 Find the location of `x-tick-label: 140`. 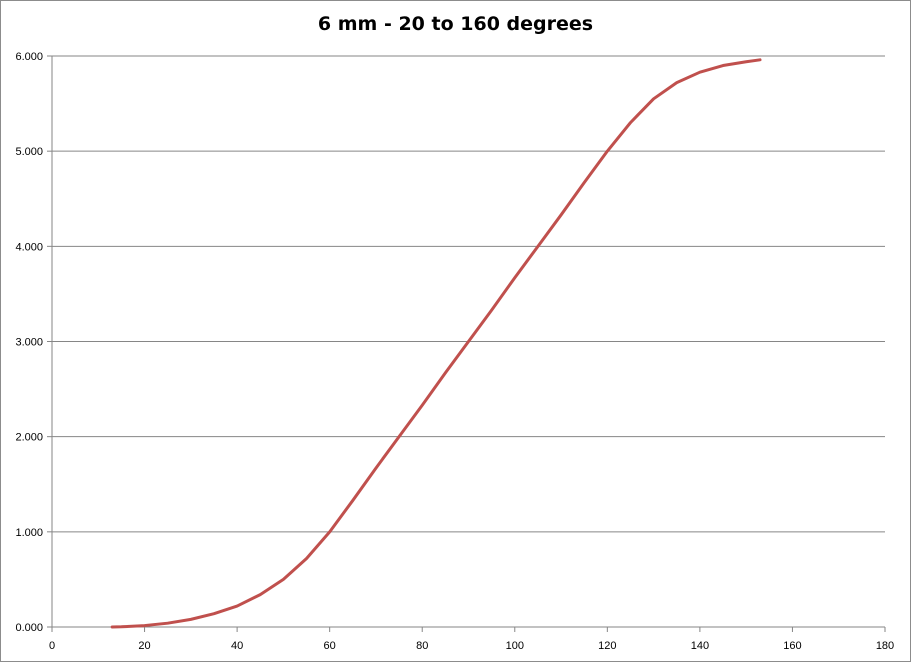

x-tick-label: 140 is located at coordinates (700, 646).